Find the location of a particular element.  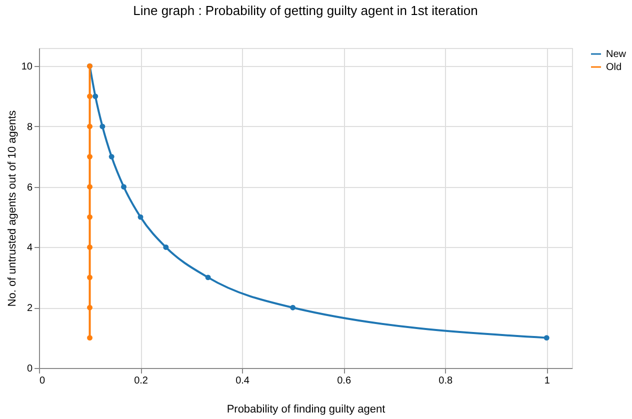

x-axis-title: Probability of finding guilty agent is located at coordinates (306, 410).